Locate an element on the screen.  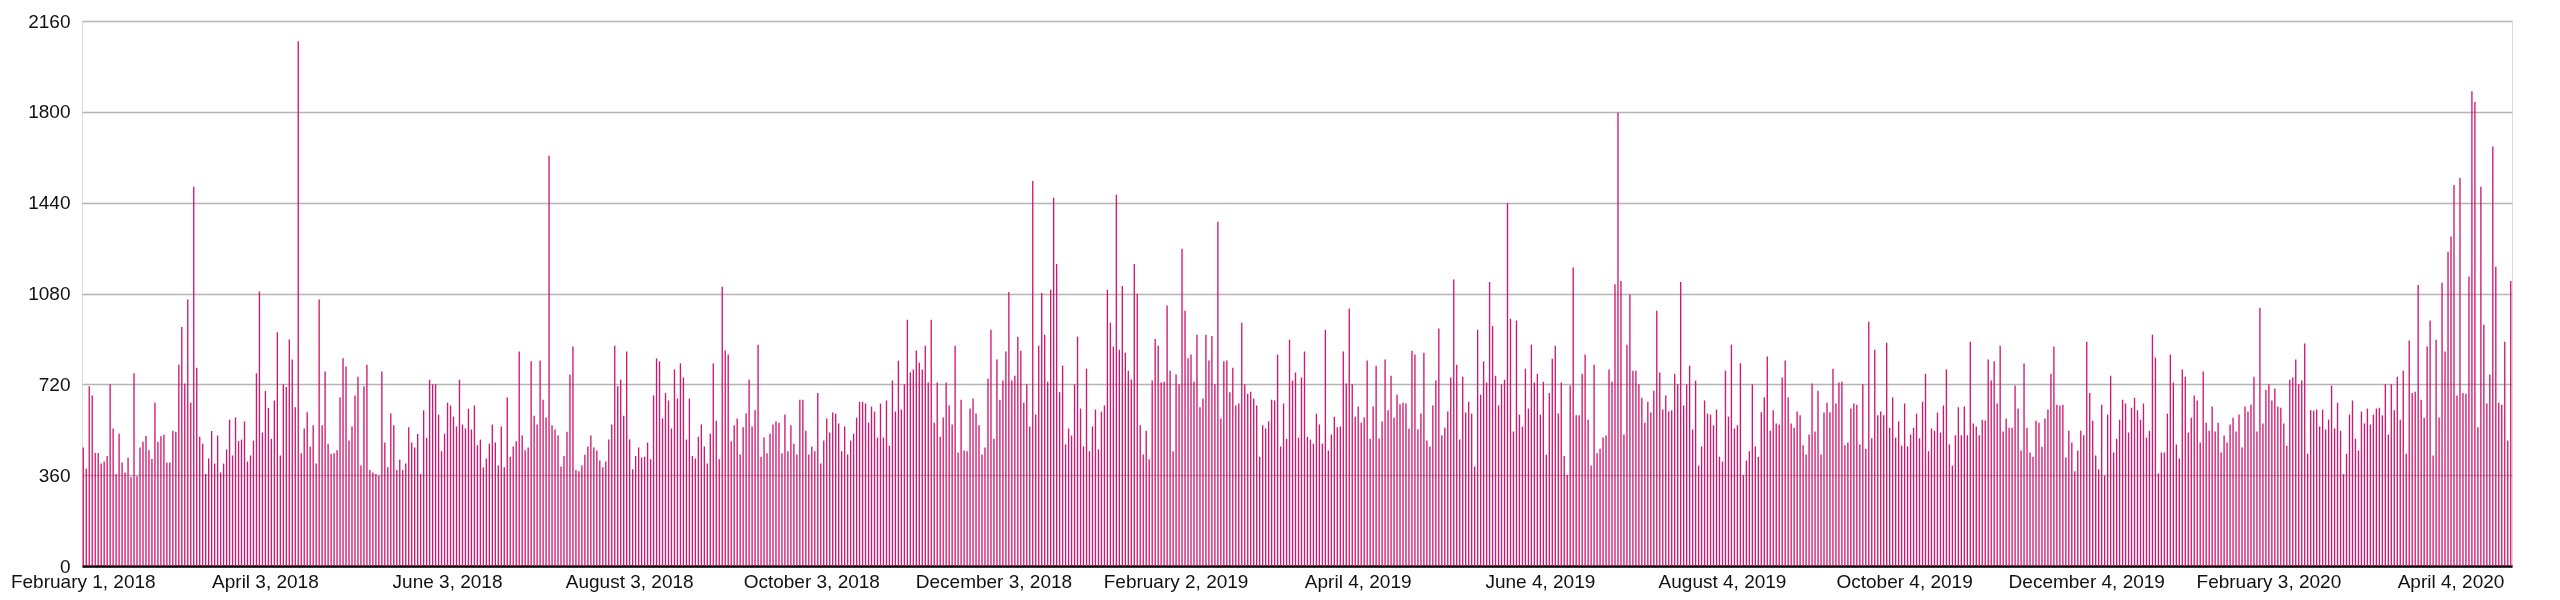
y-tick-label: 0 is located at coordinates (65, 566).